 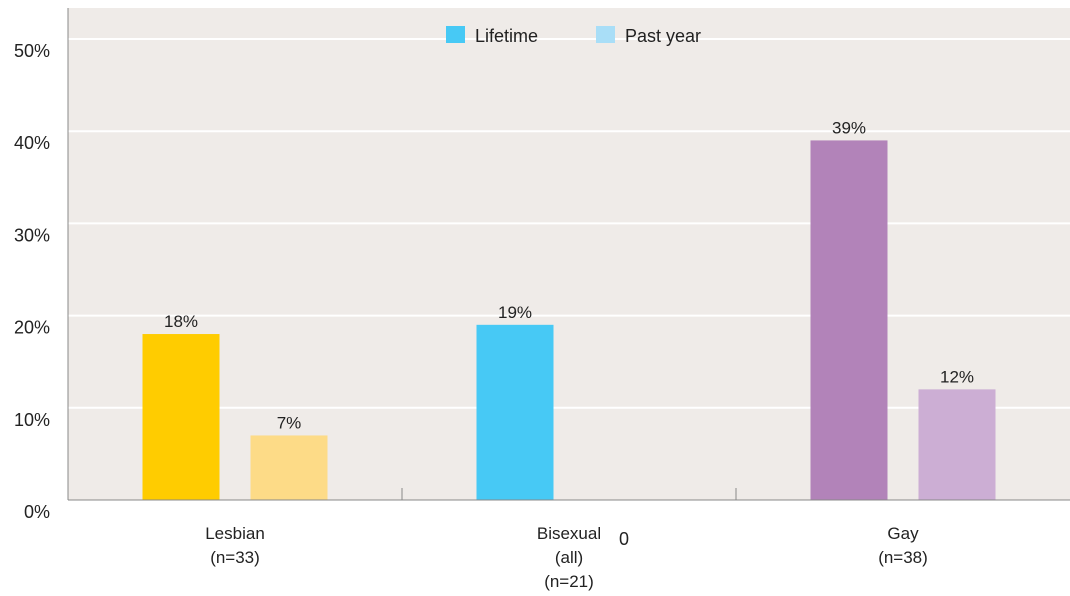 I want to click on bar-value-label: 7%, so click(x=289, y=422).